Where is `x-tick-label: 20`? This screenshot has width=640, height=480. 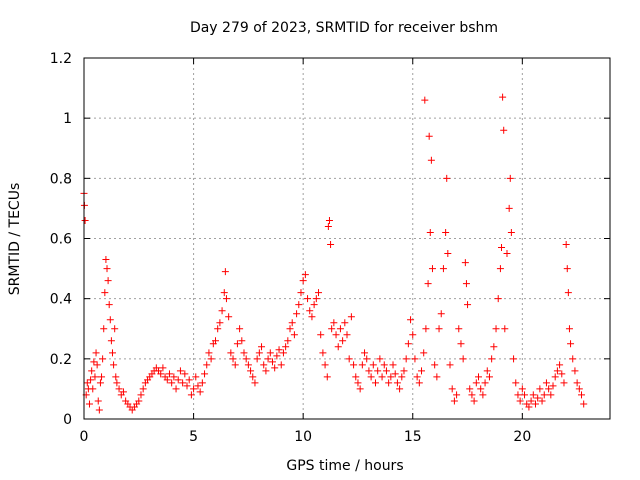
x-tick-label: 20 is located at coordinates (522, 437).